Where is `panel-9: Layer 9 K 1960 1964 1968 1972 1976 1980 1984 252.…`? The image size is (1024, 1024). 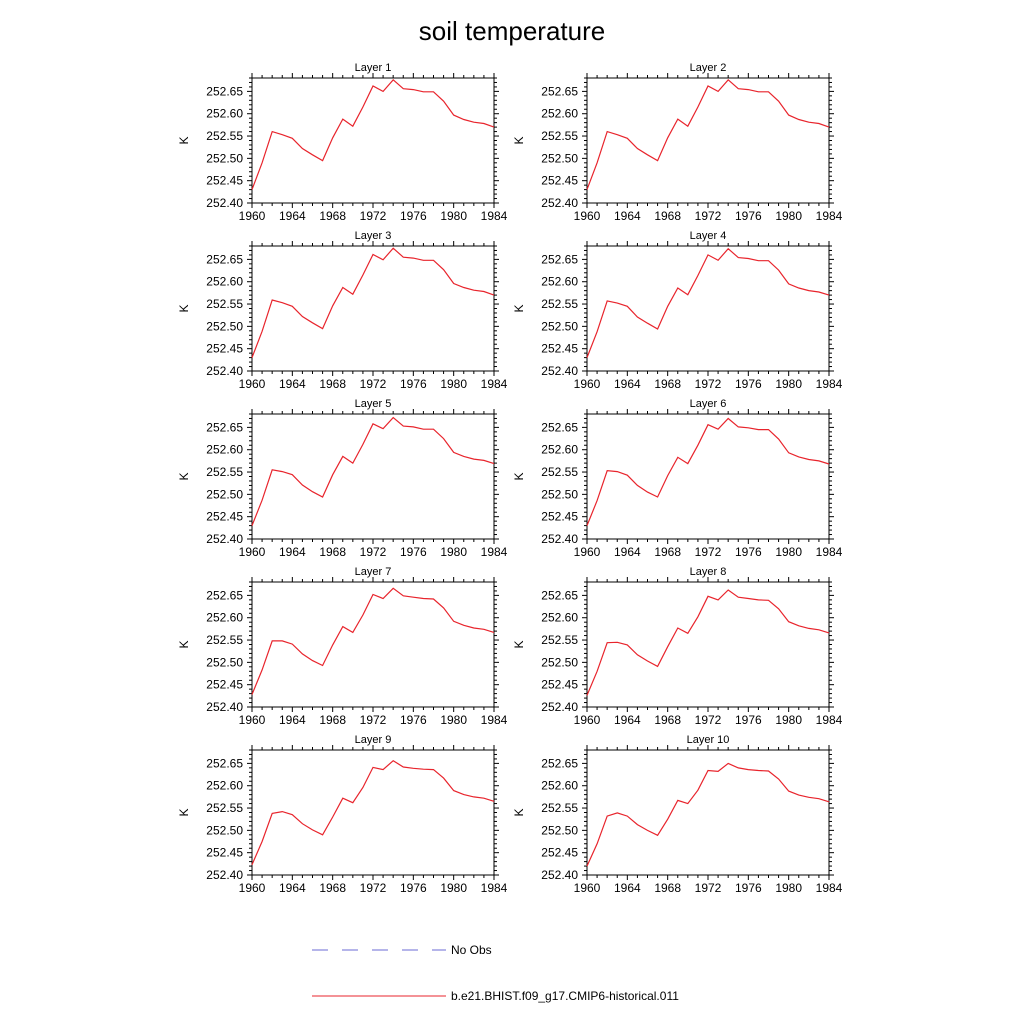
panel-9: Layer 9 K 1960 1964 1968 1972 1976 1980 1984 252.… is located at coordinates (342, 814).